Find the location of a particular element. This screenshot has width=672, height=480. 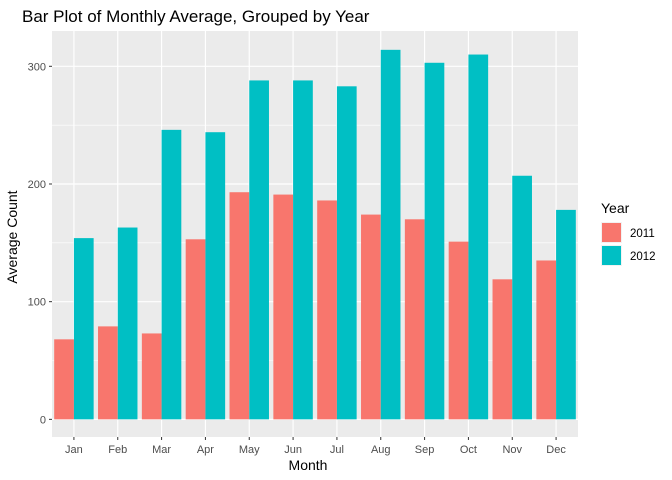

bar-2012-apr is located at coordinates (215, 276).